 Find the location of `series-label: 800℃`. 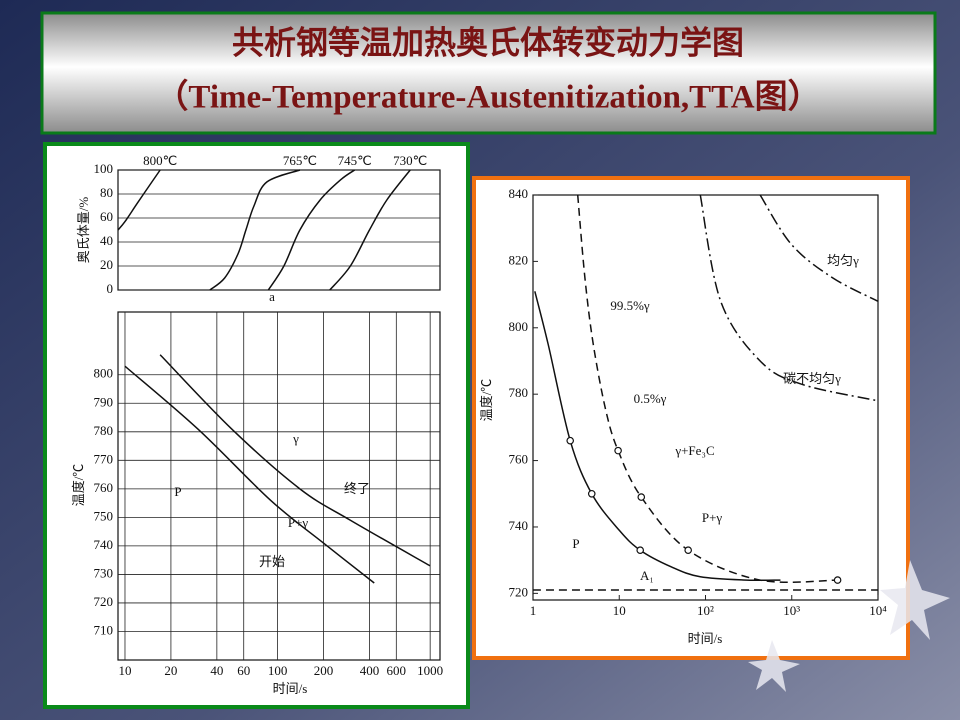

series-label: 800℃ is located at coordinates (160, 160).